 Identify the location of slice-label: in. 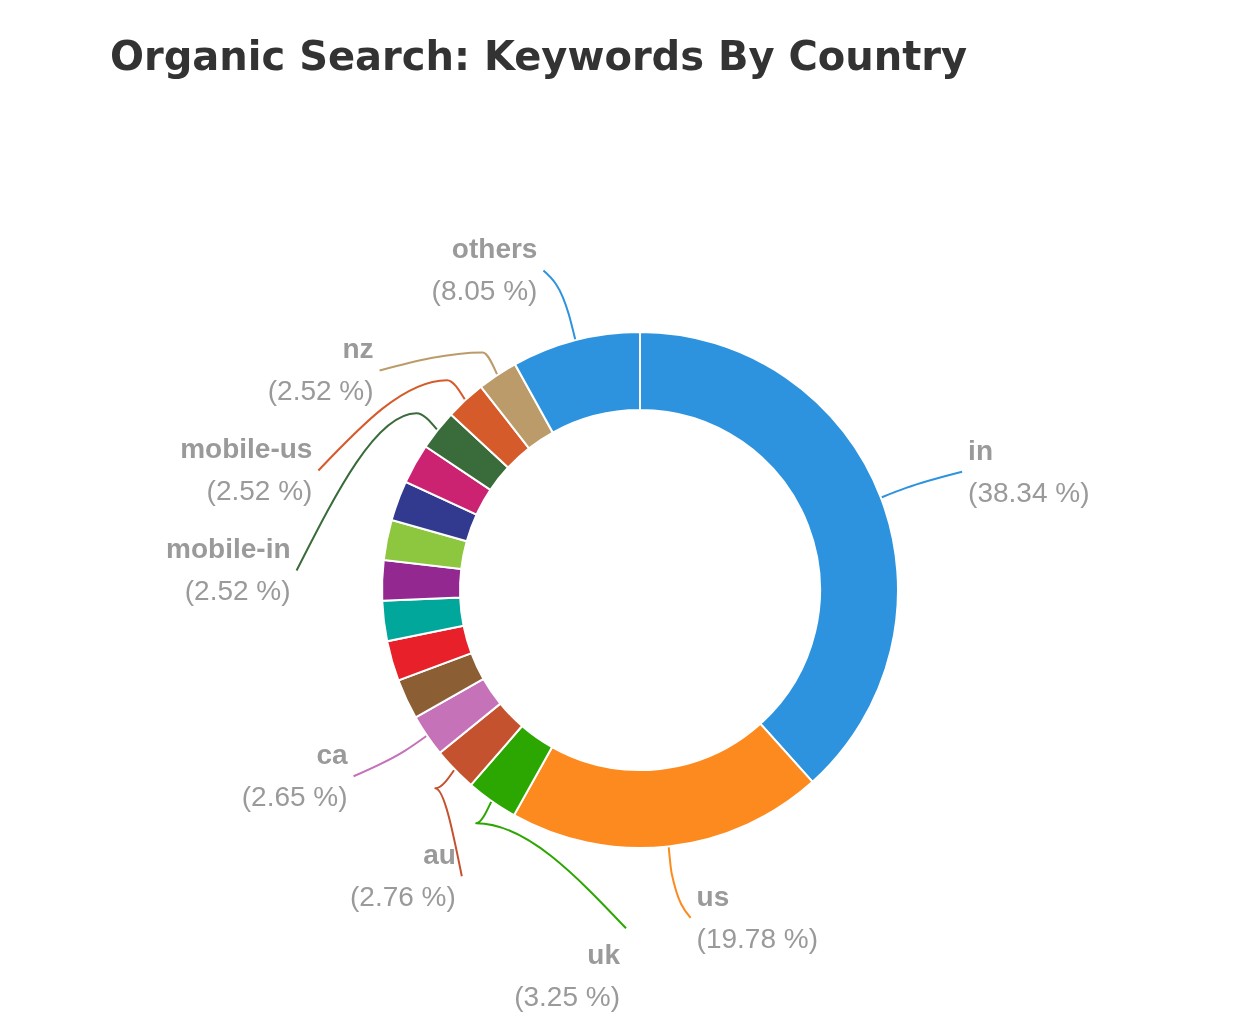
(980, 450).